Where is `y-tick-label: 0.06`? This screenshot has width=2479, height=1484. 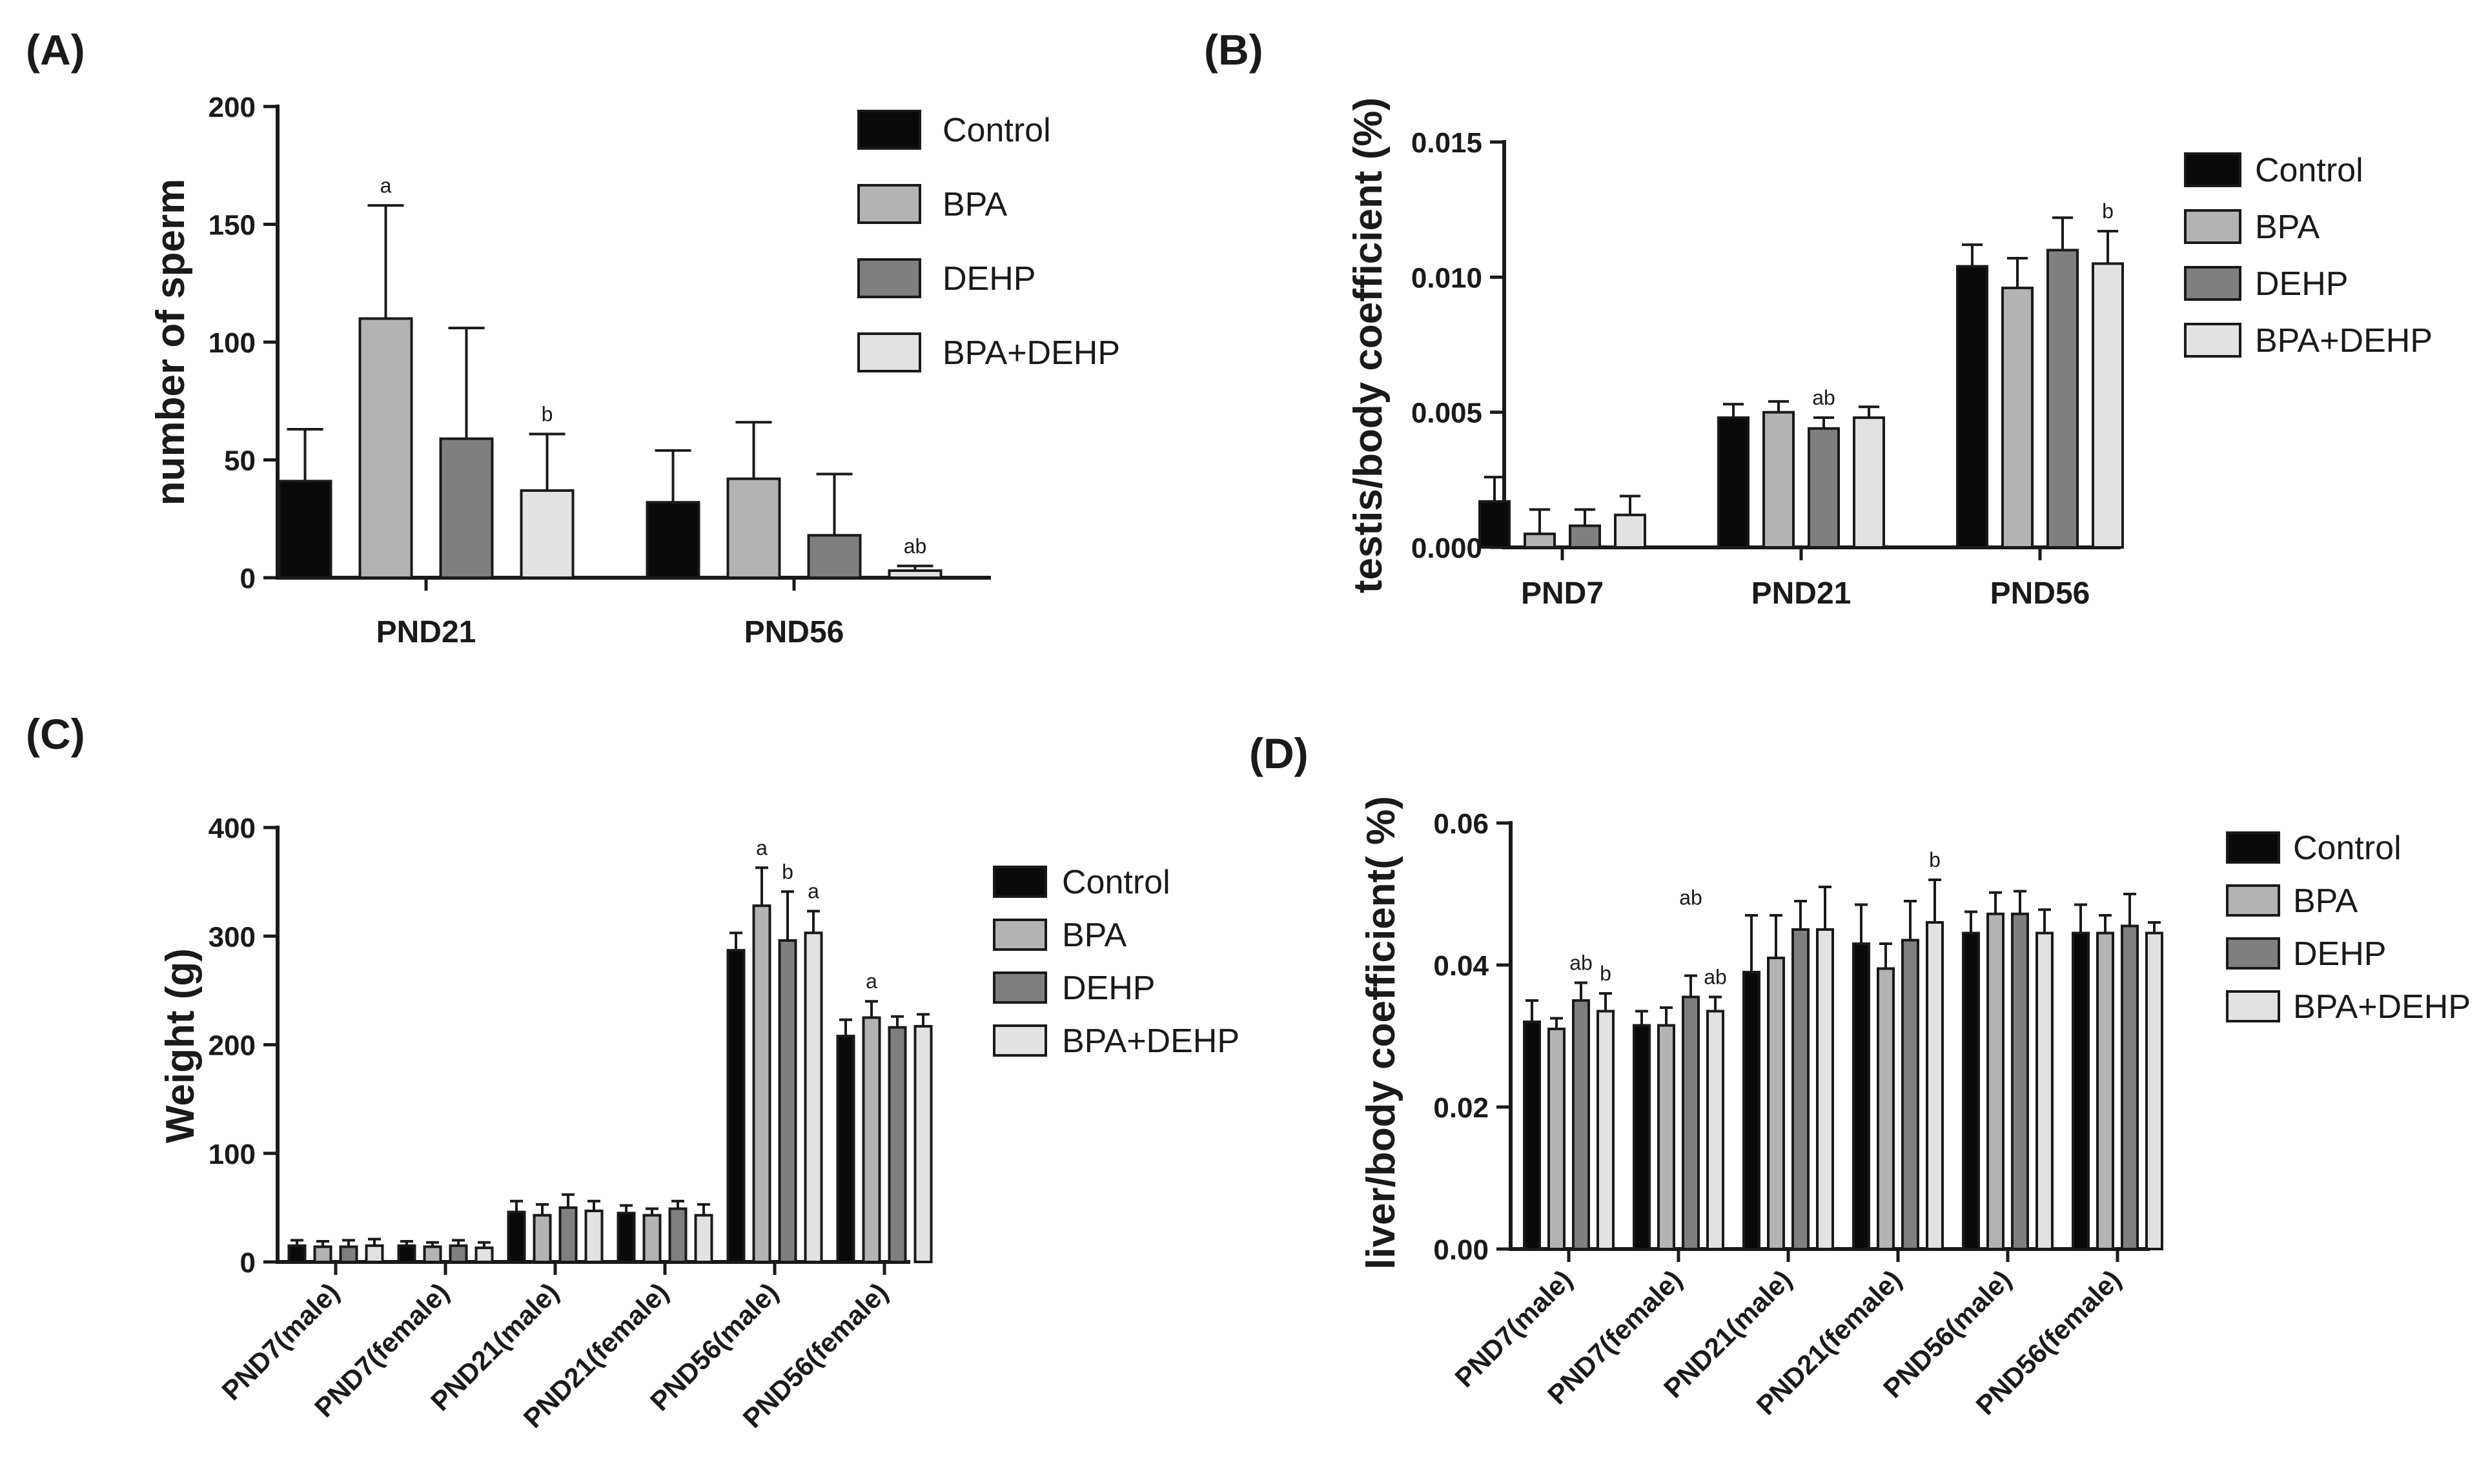 y-tick-label: 0.06 is located at coordinates (1461, 824).